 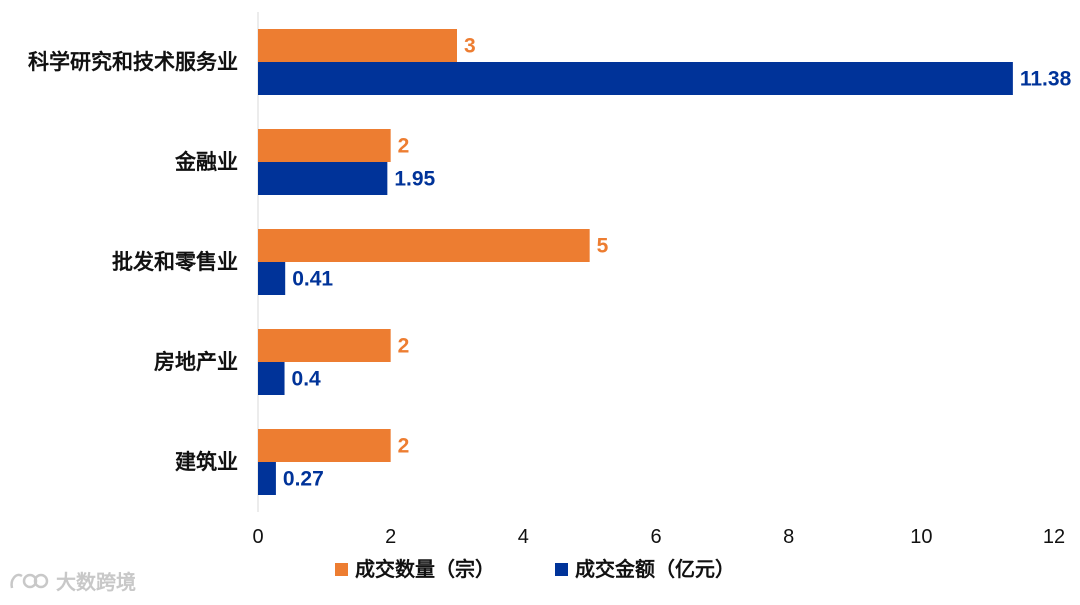 What do you see at coordinates (655, 537) in the screenshot?
I see `x-tick-label: 6` at bounding box center [655, 537].